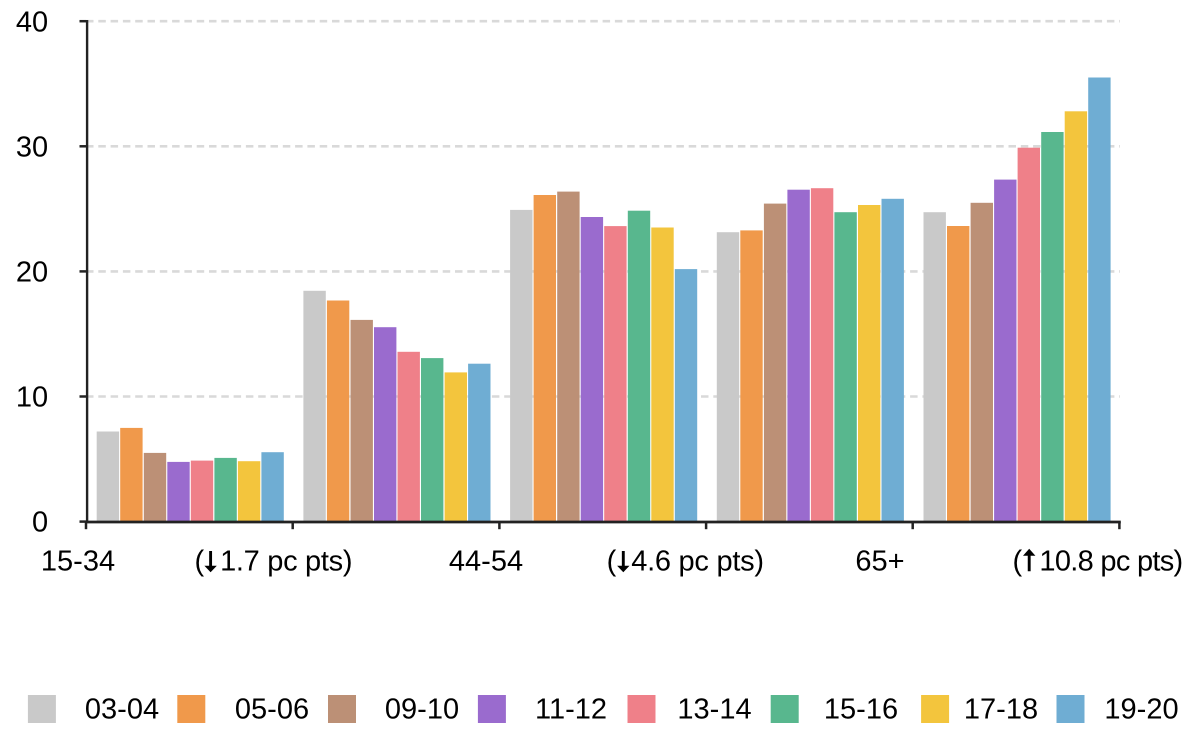 Image resolution: width=1202 pixels, height=755 pixels. Describe the element at coordinates (40, 523) in the screenshot. I see `svg-text: 0` at that location.